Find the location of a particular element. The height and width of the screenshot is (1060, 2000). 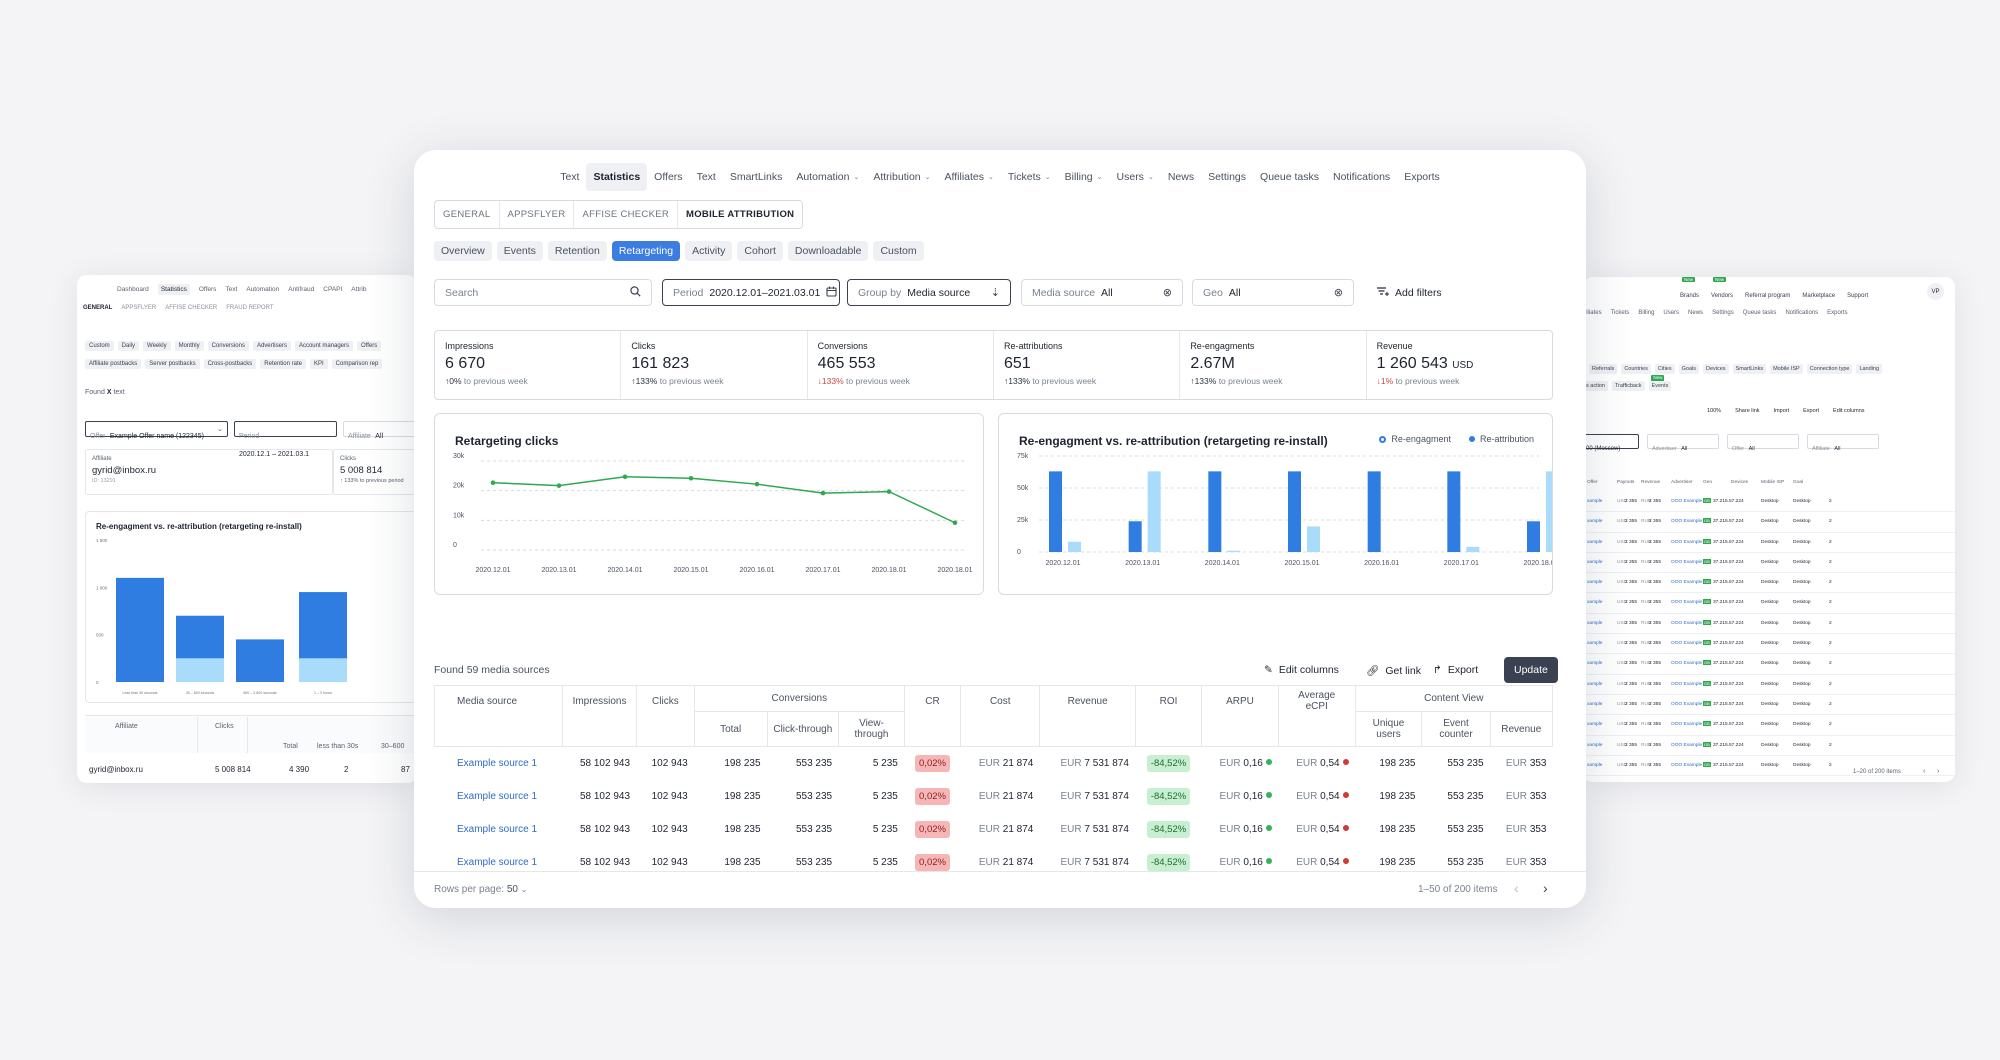

col-click-through: Click-through is located at coordinates (803, 729).